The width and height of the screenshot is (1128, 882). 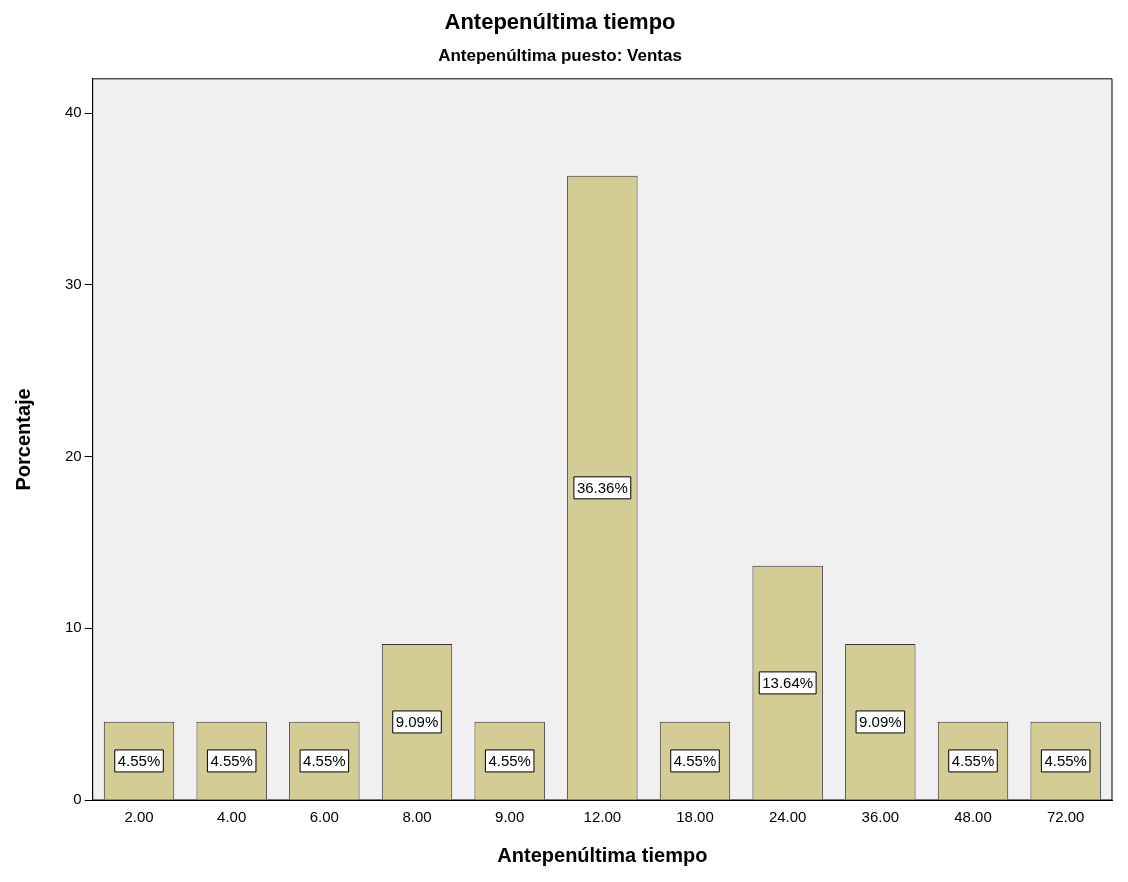 I want to click on data-label: 36.36%, so click(x=602, y=487).